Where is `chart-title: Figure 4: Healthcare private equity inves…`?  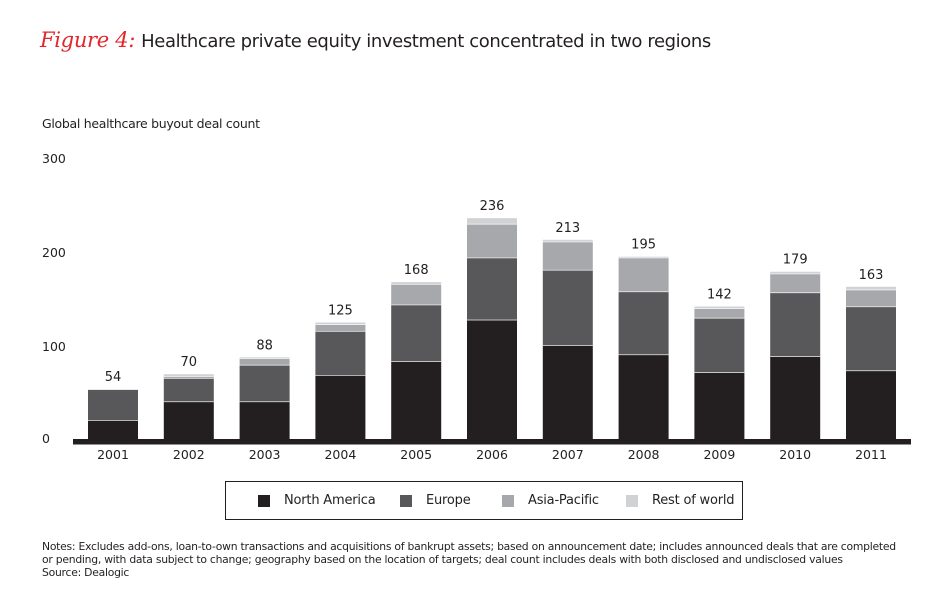 chart-title: Figure 4: Healthcare private equity inves… is located at coordinates (375, 40).